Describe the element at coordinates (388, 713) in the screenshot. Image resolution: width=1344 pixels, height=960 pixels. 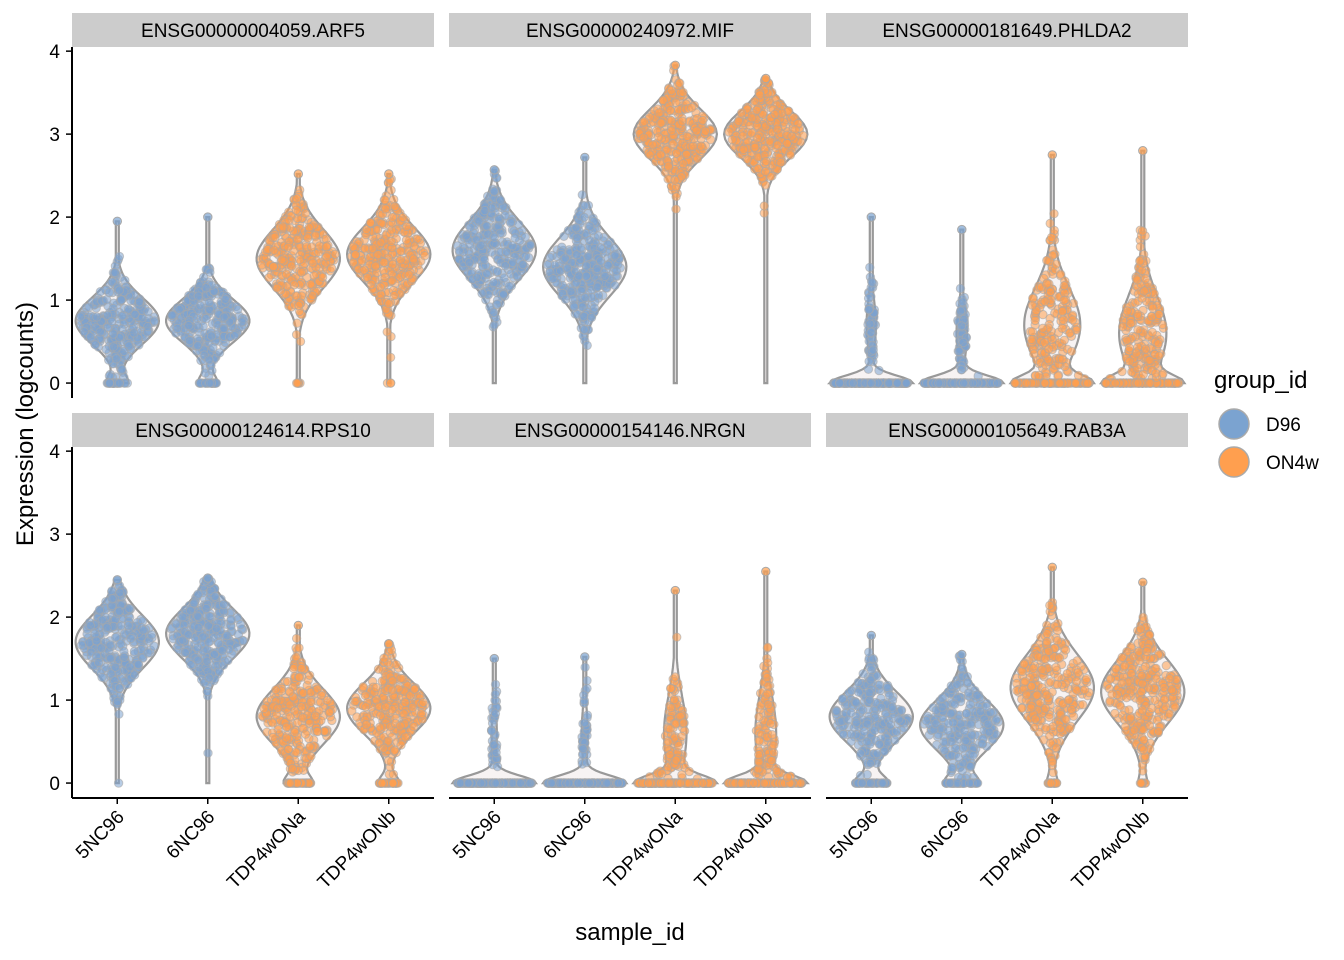
I see `points-rps10-tdp4wonb` at that location.